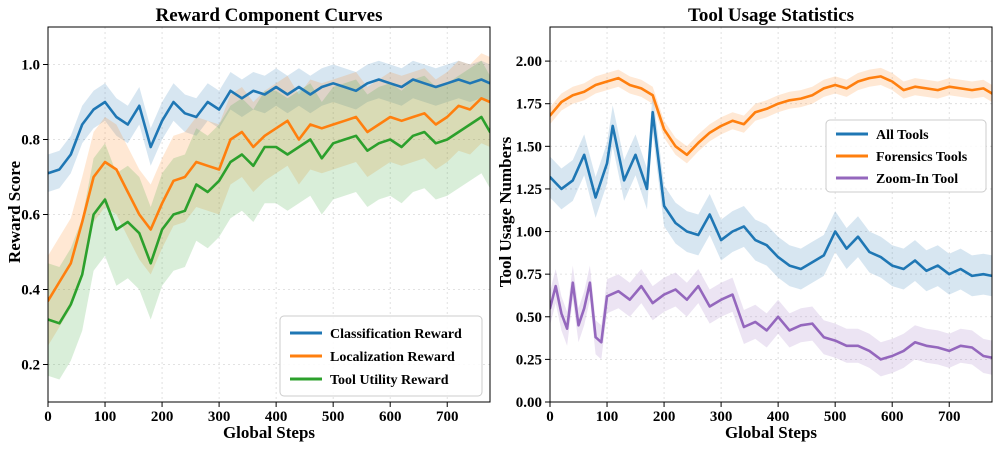 This screenshot has height=450, width=997. I want to click on band-forensics-tools, so click(771, 115).